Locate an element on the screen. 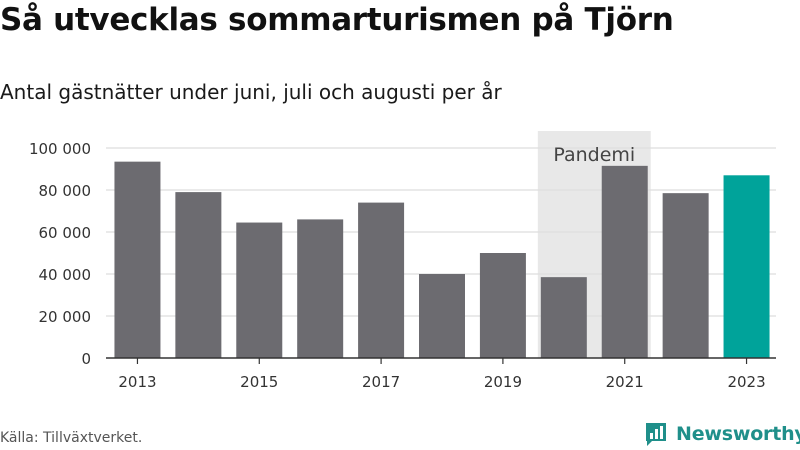 This screenshot has width=800, height=450. y-tick-label: 0 is located at coordinates (86, 359).